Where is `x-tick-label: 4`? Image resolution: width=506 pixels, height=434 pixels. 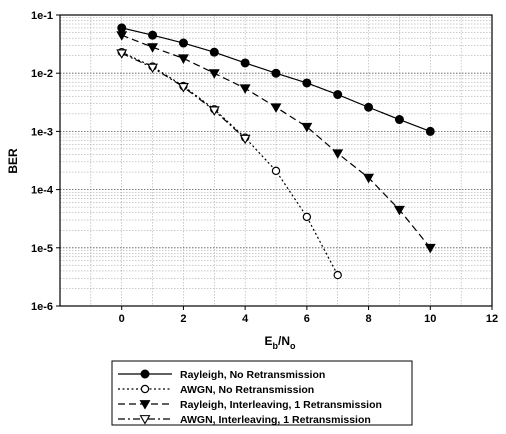 x-tick-label: 4 is located at coordinates (245, 319).